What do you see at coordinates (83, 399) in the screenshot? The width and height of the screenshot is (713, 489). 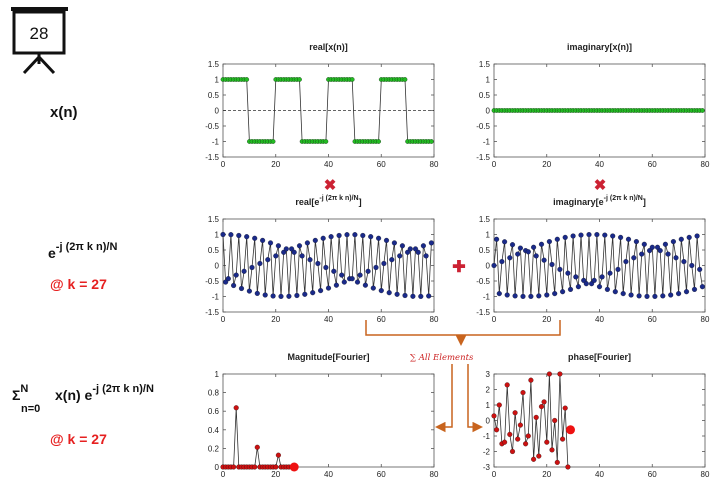 I see `dft-formula-label: ΣN n=0 x(n) e-j (2π k n)/N` at bounding box center [83, 399].